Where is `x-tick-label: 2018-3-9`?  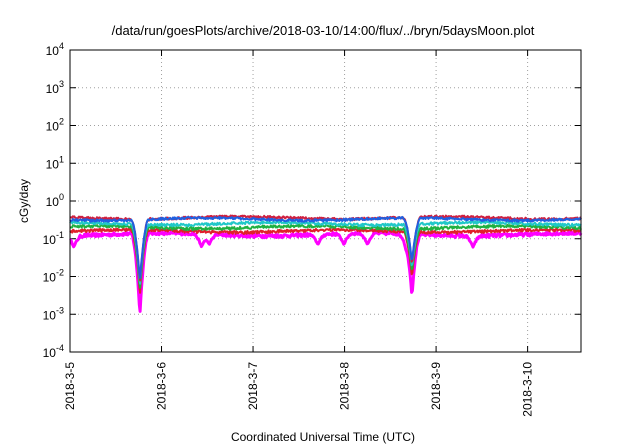
x-tick-label: 2018-3-9 is located at coordinates (436, 386).